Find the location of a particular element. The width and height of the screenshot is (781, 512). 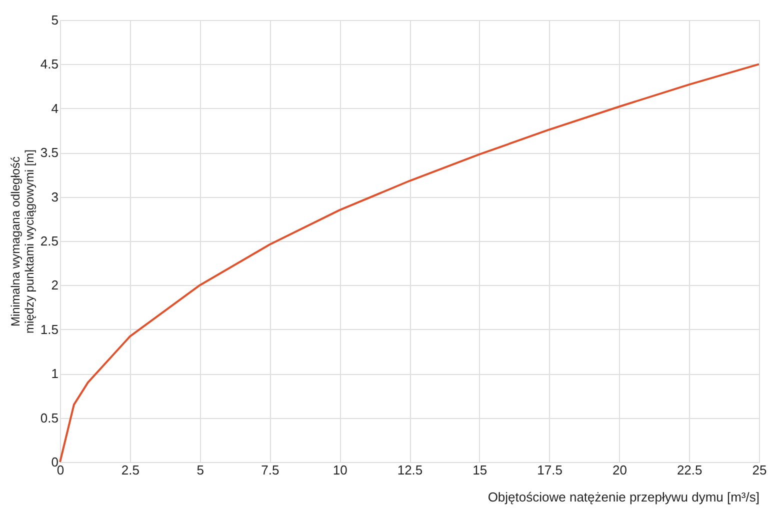

x-tick-label: 12.5 is located at coordinates (410, 470).